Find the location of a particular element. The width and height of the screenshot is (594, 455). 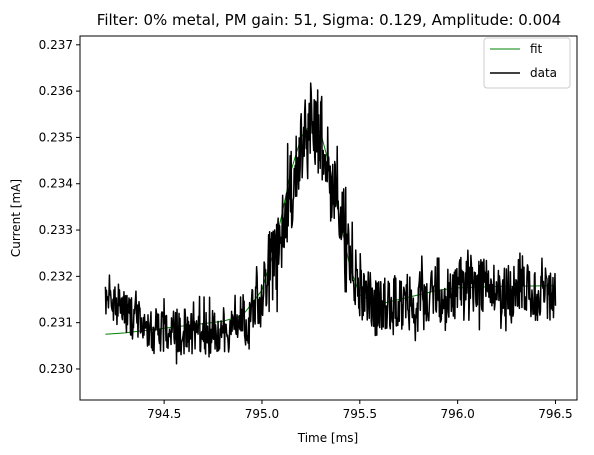

x-tick-label: 795.0 is located at coordinates (262, 414).